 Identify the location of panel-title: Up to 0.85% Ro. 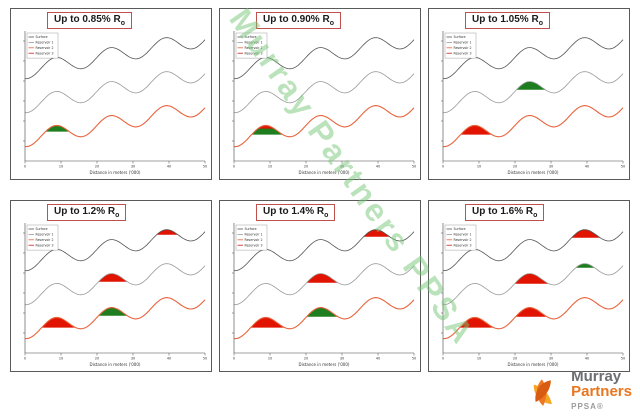
(89, 20).